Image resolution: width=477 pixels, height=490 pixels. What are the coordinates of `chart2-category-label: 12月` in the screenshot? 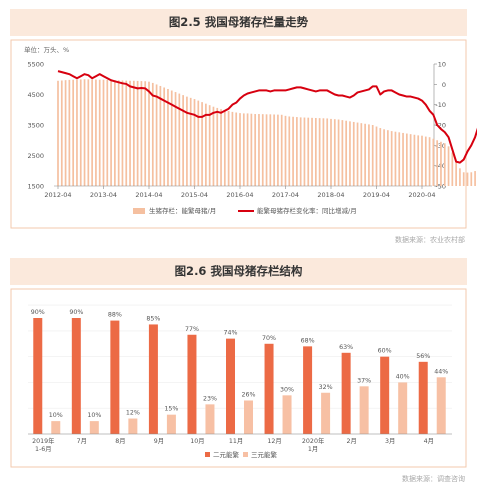 It's located at (274, 441).